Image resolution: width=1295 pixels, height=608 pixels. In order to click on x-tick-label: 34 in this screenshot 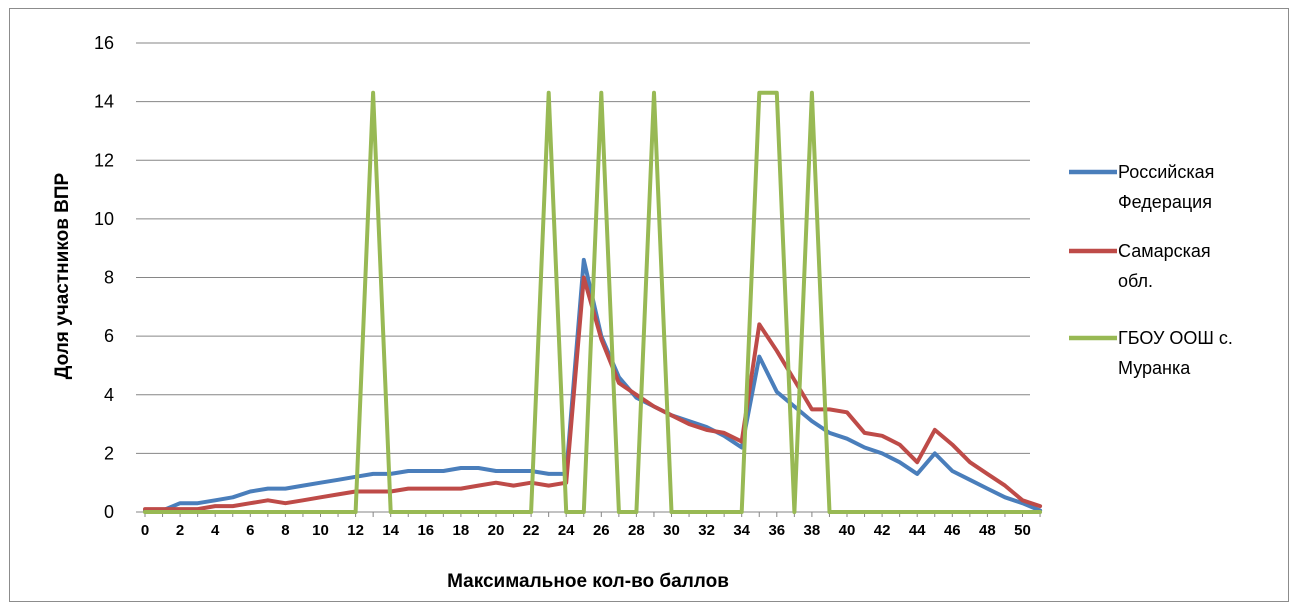, I will do `click(741, 530)`.